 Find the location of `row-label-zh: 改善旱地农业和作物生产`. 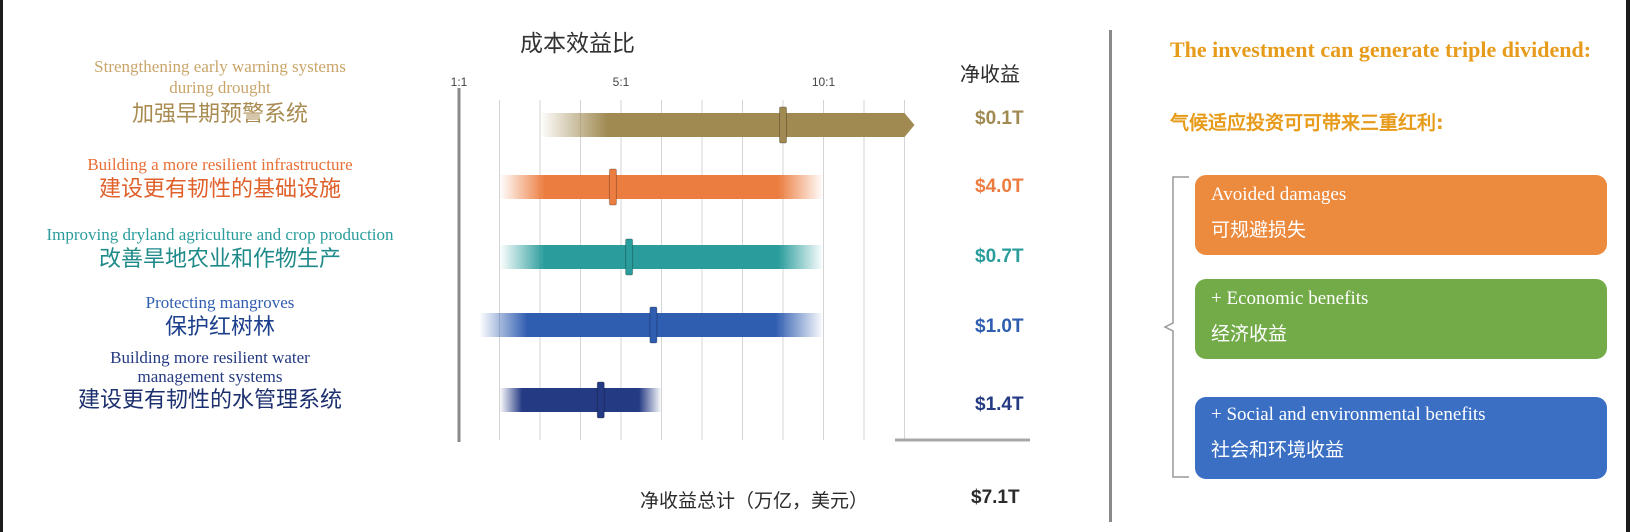

row-label-zh: 改善旱地农业和作物生产 is located at coordinates (219, 259).